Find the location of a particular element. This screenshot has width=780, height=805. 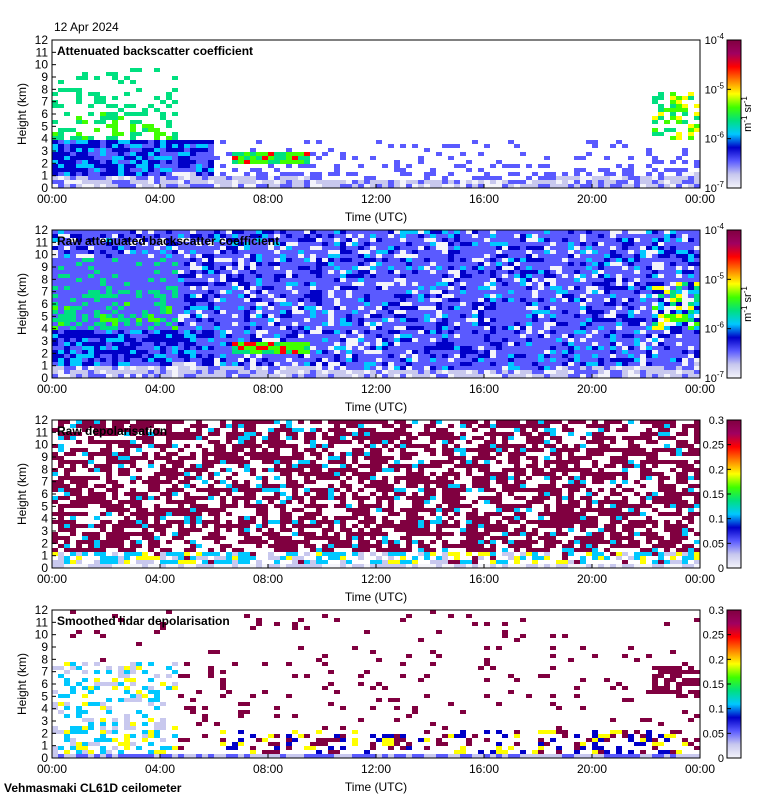

y-tick-label: 4 is located at coordinates (44, 329).